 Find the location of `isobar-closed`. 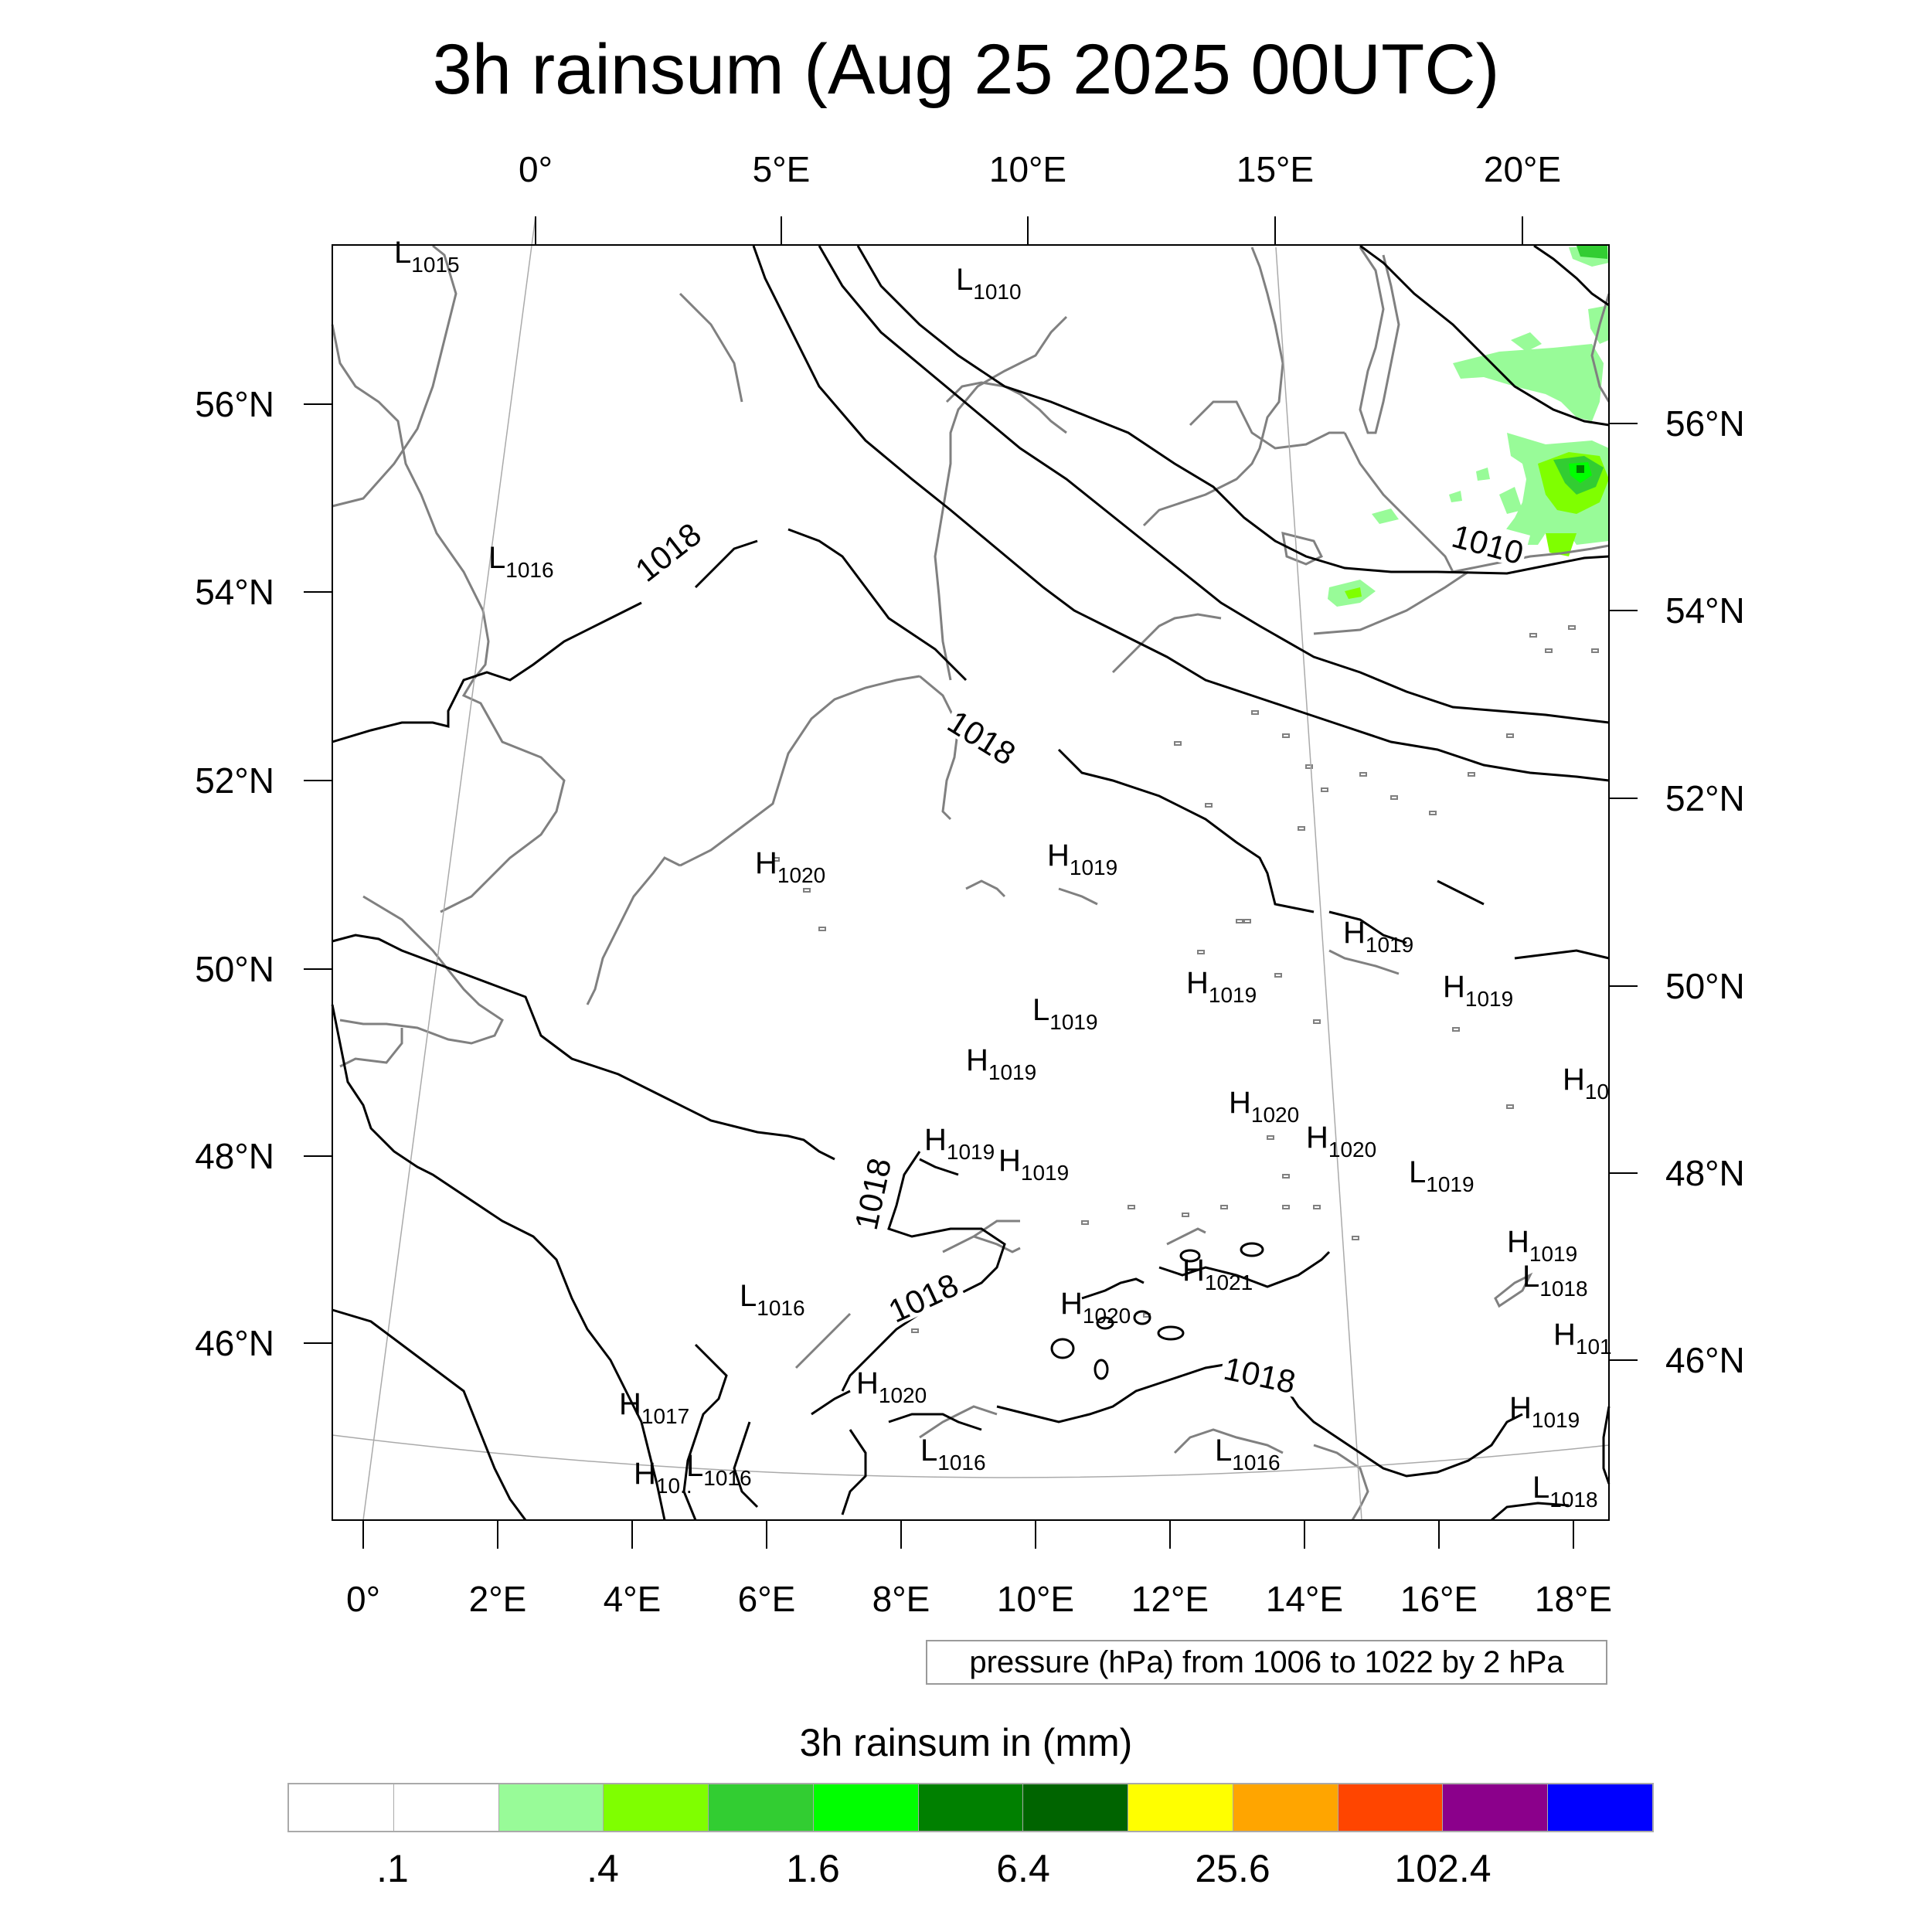

isobar-closed is located at coordinates (1190, 1256).